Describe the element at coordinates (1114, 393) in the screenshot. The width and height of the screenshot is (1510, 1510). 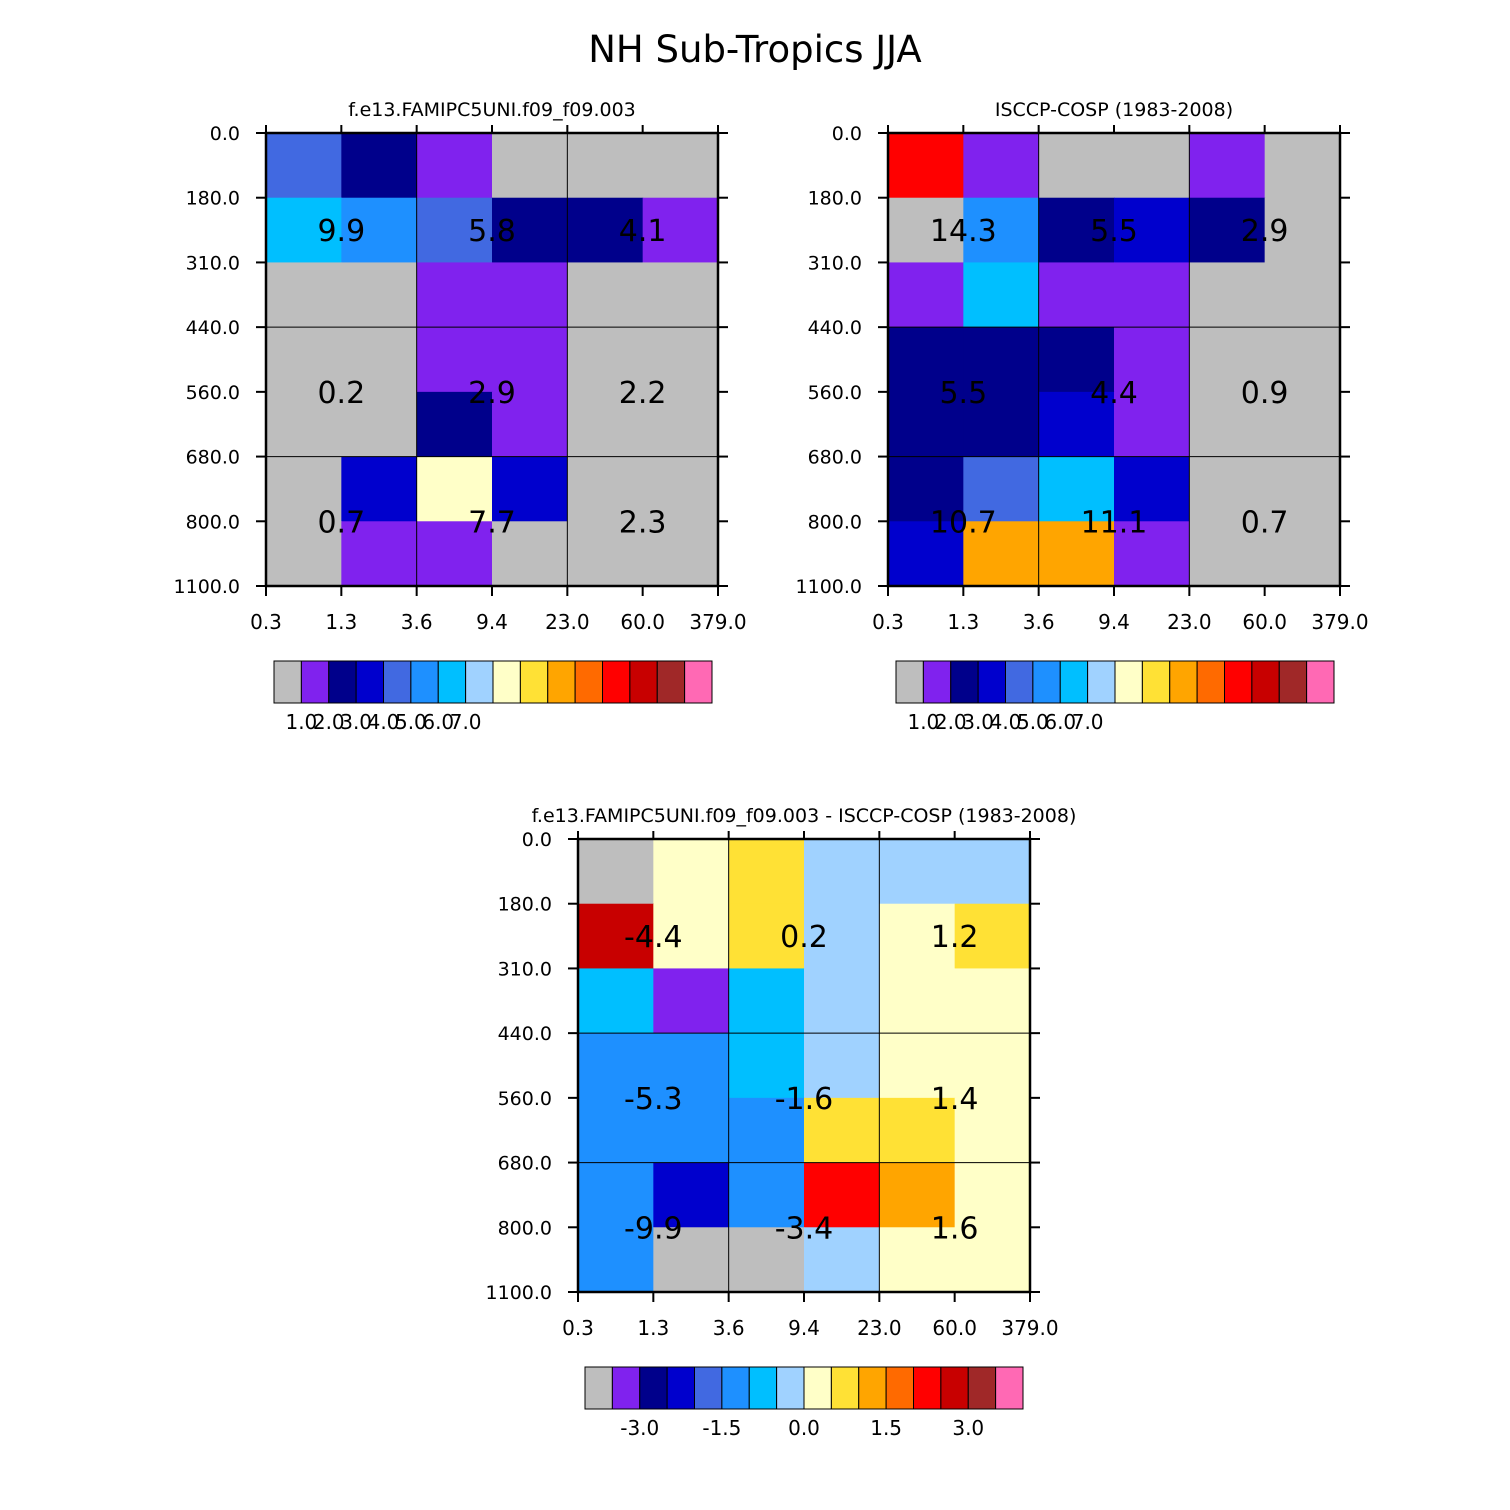
I see `box-value-label: 4.4` at that location.